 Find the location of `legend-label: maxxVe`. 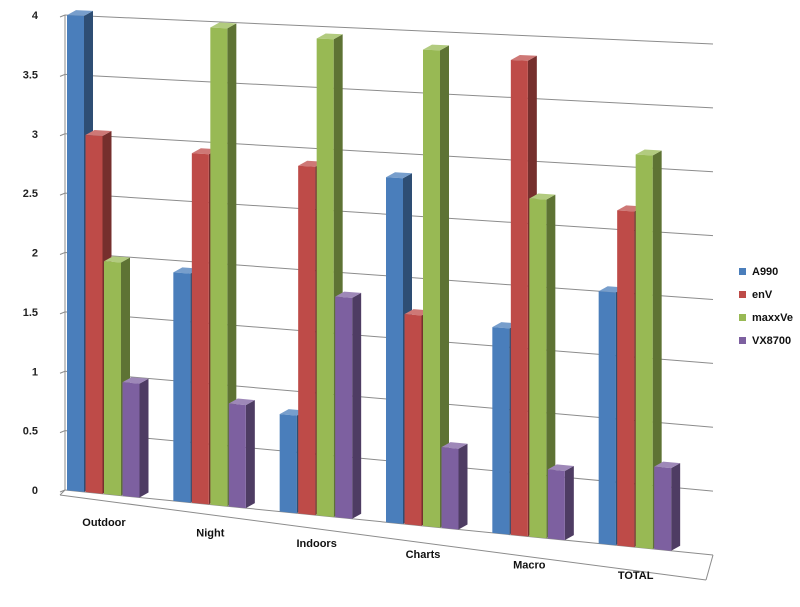

legend-label: maxxVe is located at coordinates (772, 318).